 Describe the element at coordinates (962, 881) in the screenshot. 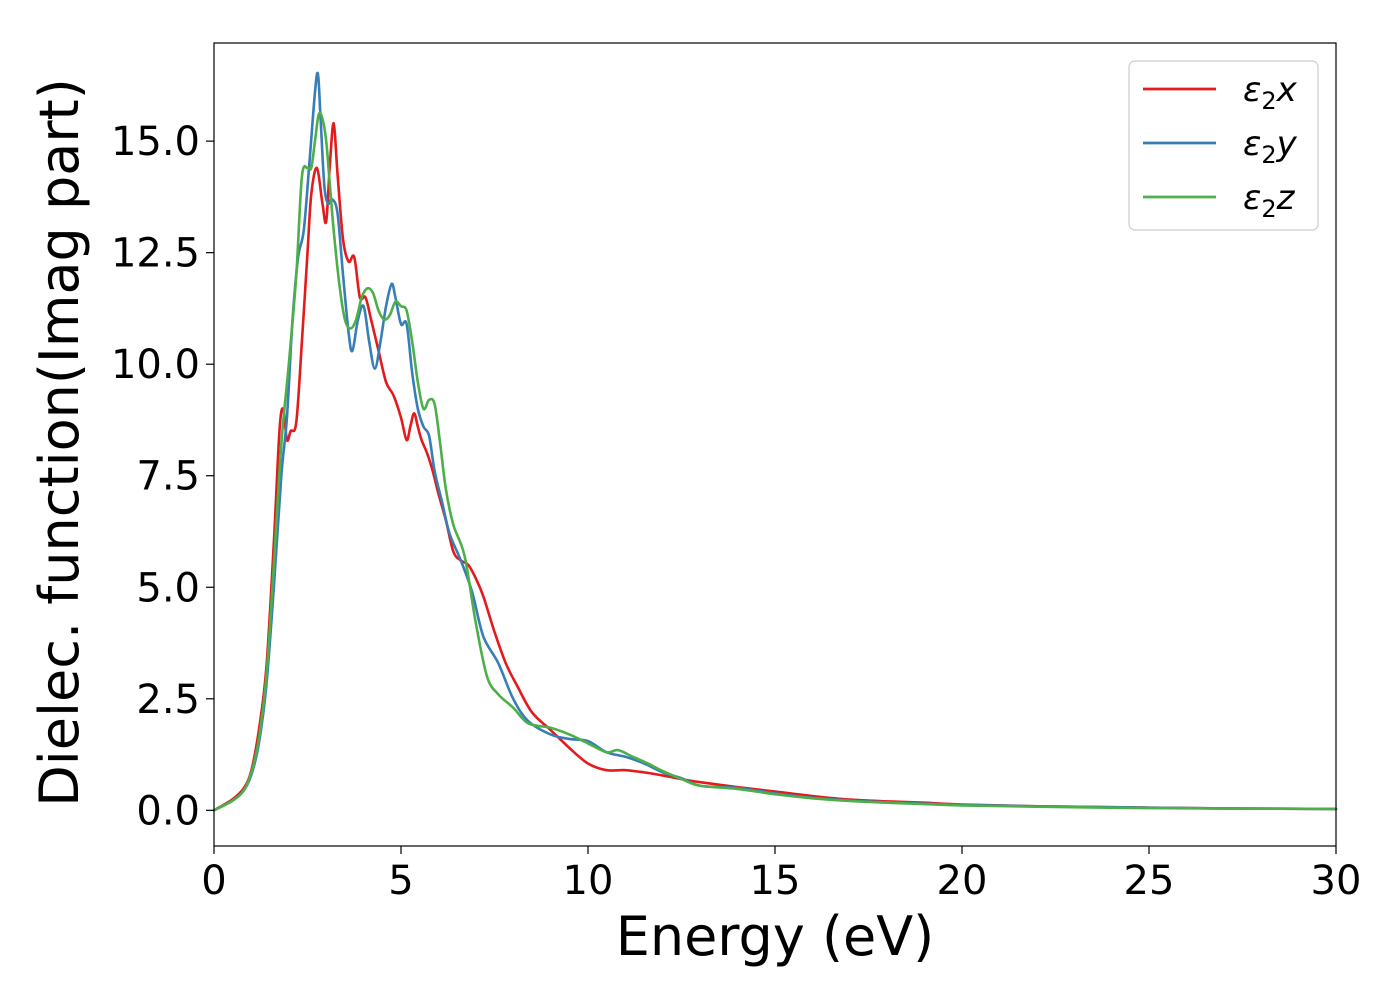

I see `x-tick-label: 20` at that location.